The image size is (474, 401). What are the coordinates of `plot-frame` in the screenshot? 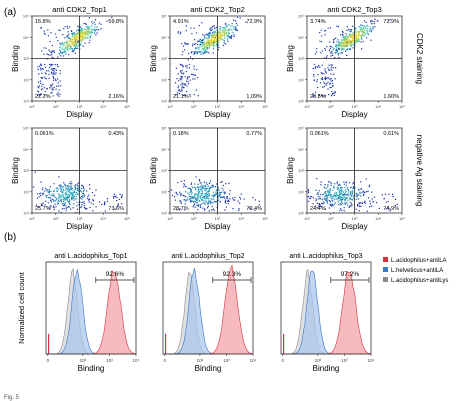 It's located at (91, 308).